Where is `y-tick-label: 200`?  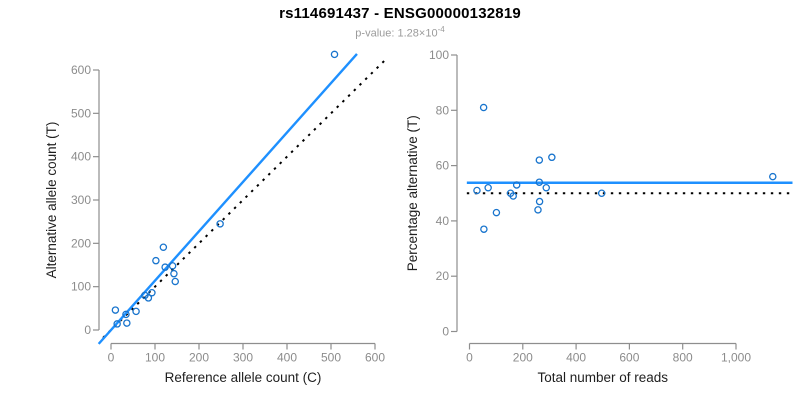 y-tick-label: 200 is located at coordinates (81, 243).